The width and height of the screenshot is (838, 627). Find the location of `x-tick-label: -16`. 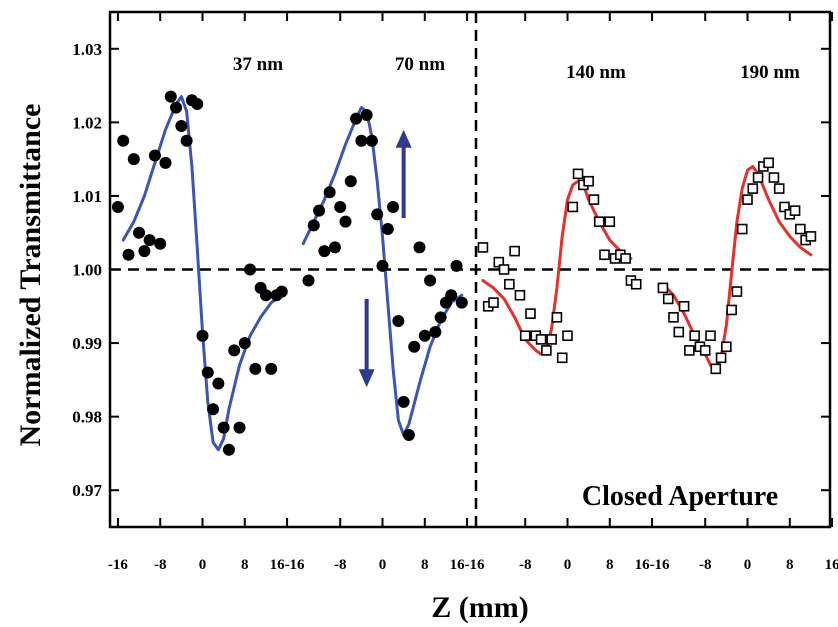

x-tick-label: -16 is located at coordinates (118, 565).